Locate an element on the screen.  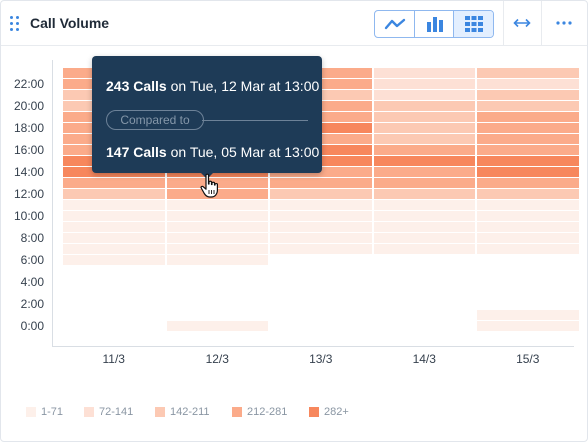
y-tick-label: 6:00 is located at coordinates (32, 259).